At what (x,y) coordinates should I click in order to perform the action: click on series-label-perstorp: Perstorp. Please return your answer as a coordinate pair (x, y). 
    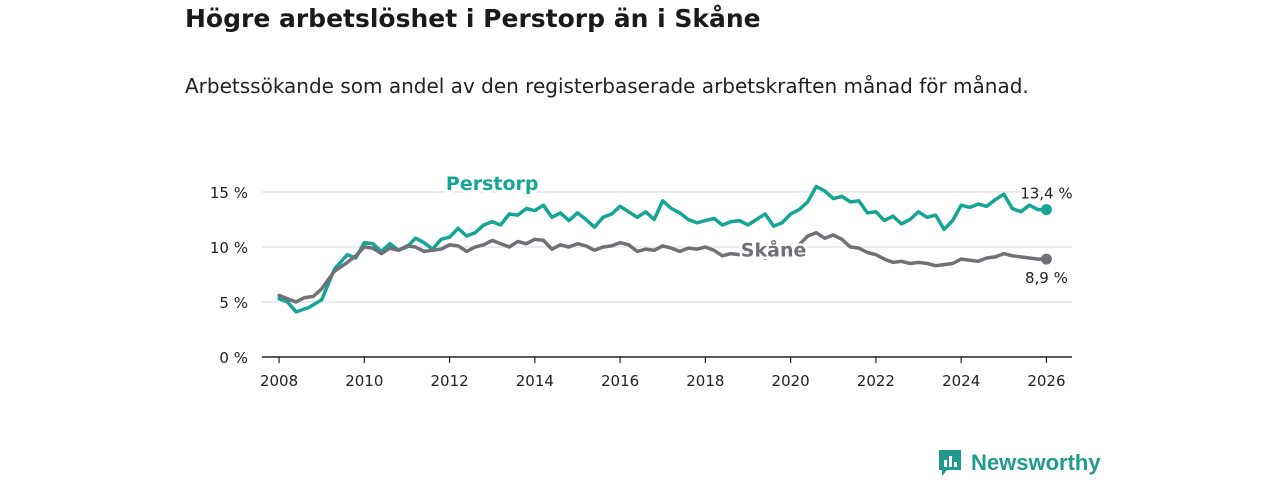
    Looking at the image, I should click on (492, 184).